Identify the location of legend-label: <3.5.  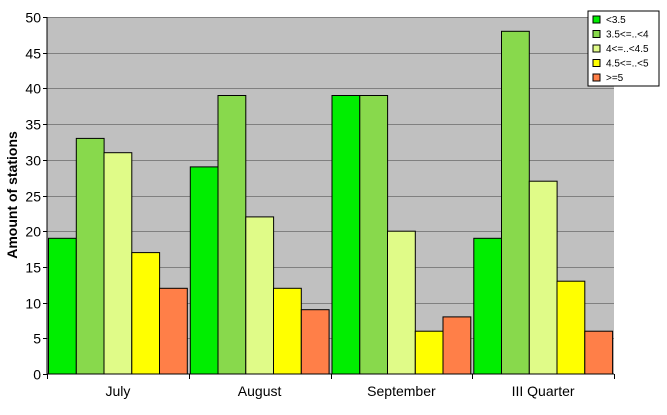
(616, 20).